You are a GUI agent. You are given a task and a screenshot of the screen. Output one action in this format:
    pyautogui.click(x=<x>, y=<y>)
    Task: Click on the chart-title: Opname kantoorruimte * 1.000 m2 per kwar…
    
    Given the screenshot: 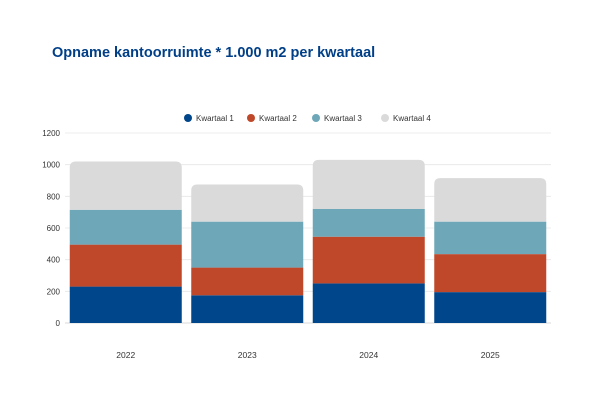 What is the action you would take?
    pyautogui.click(x=214, y=53)
    